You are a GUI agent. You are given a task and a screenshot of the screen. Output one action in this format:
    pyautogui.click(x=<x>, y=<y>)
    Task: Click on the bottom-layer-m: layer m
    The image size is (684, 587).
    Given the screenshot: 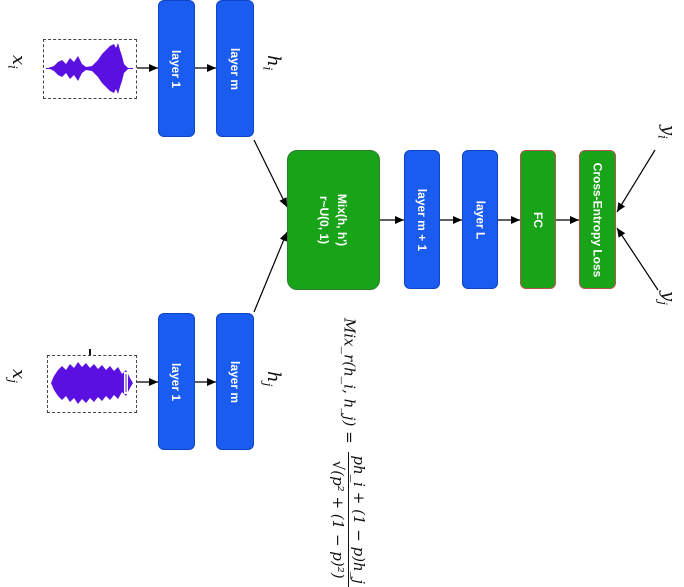 What is the action you would take?
    pyautogui.click(x=235, y=381)
    